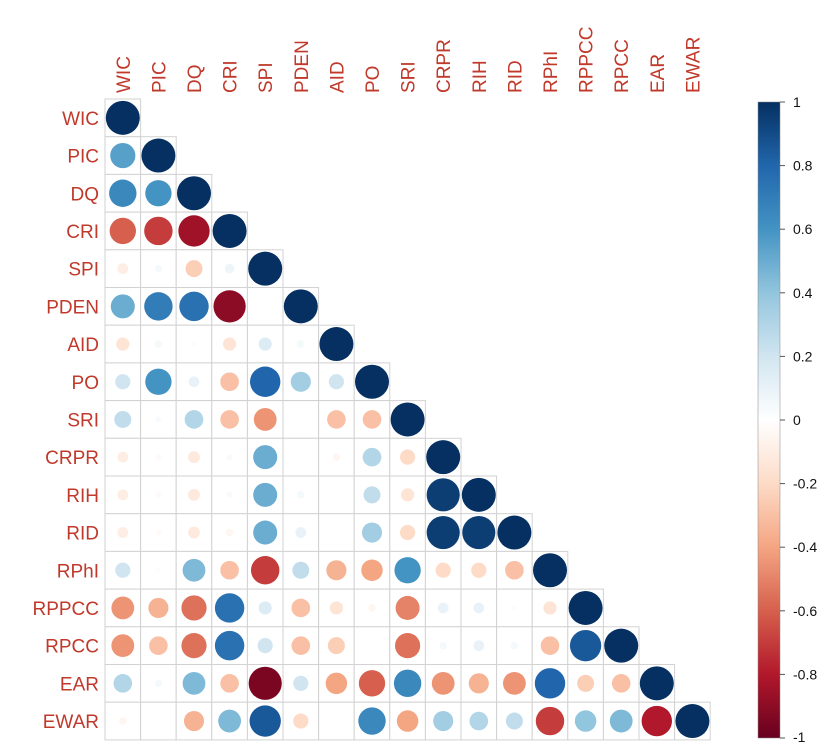 The width and height of the screenshot is (828, 744). What do you see at coordinates (769, 420) in the screenshot?
I see `colorbar-gradient` at bounding box center [769, 420].